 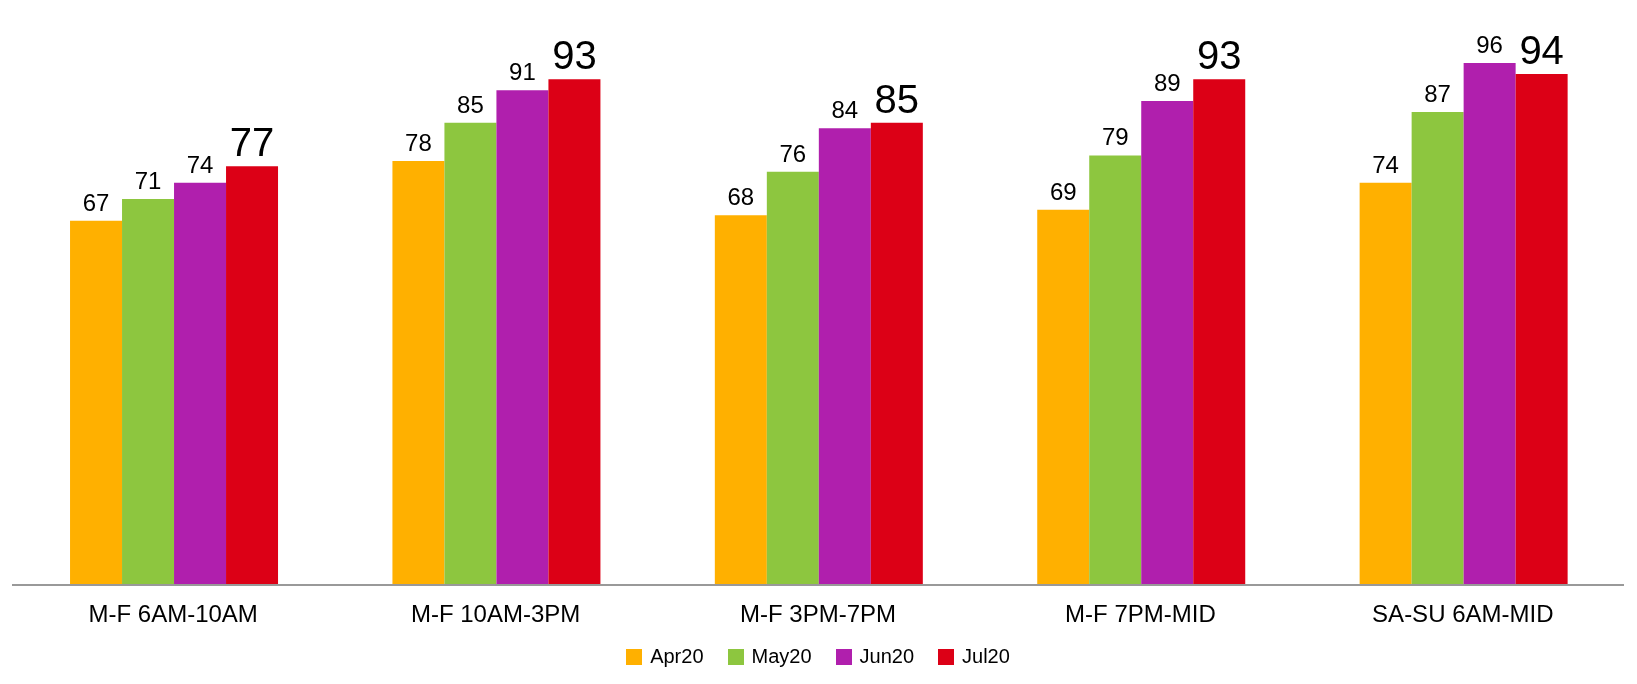 I want to click on legend-label: May20, so click(x=781, y=656).